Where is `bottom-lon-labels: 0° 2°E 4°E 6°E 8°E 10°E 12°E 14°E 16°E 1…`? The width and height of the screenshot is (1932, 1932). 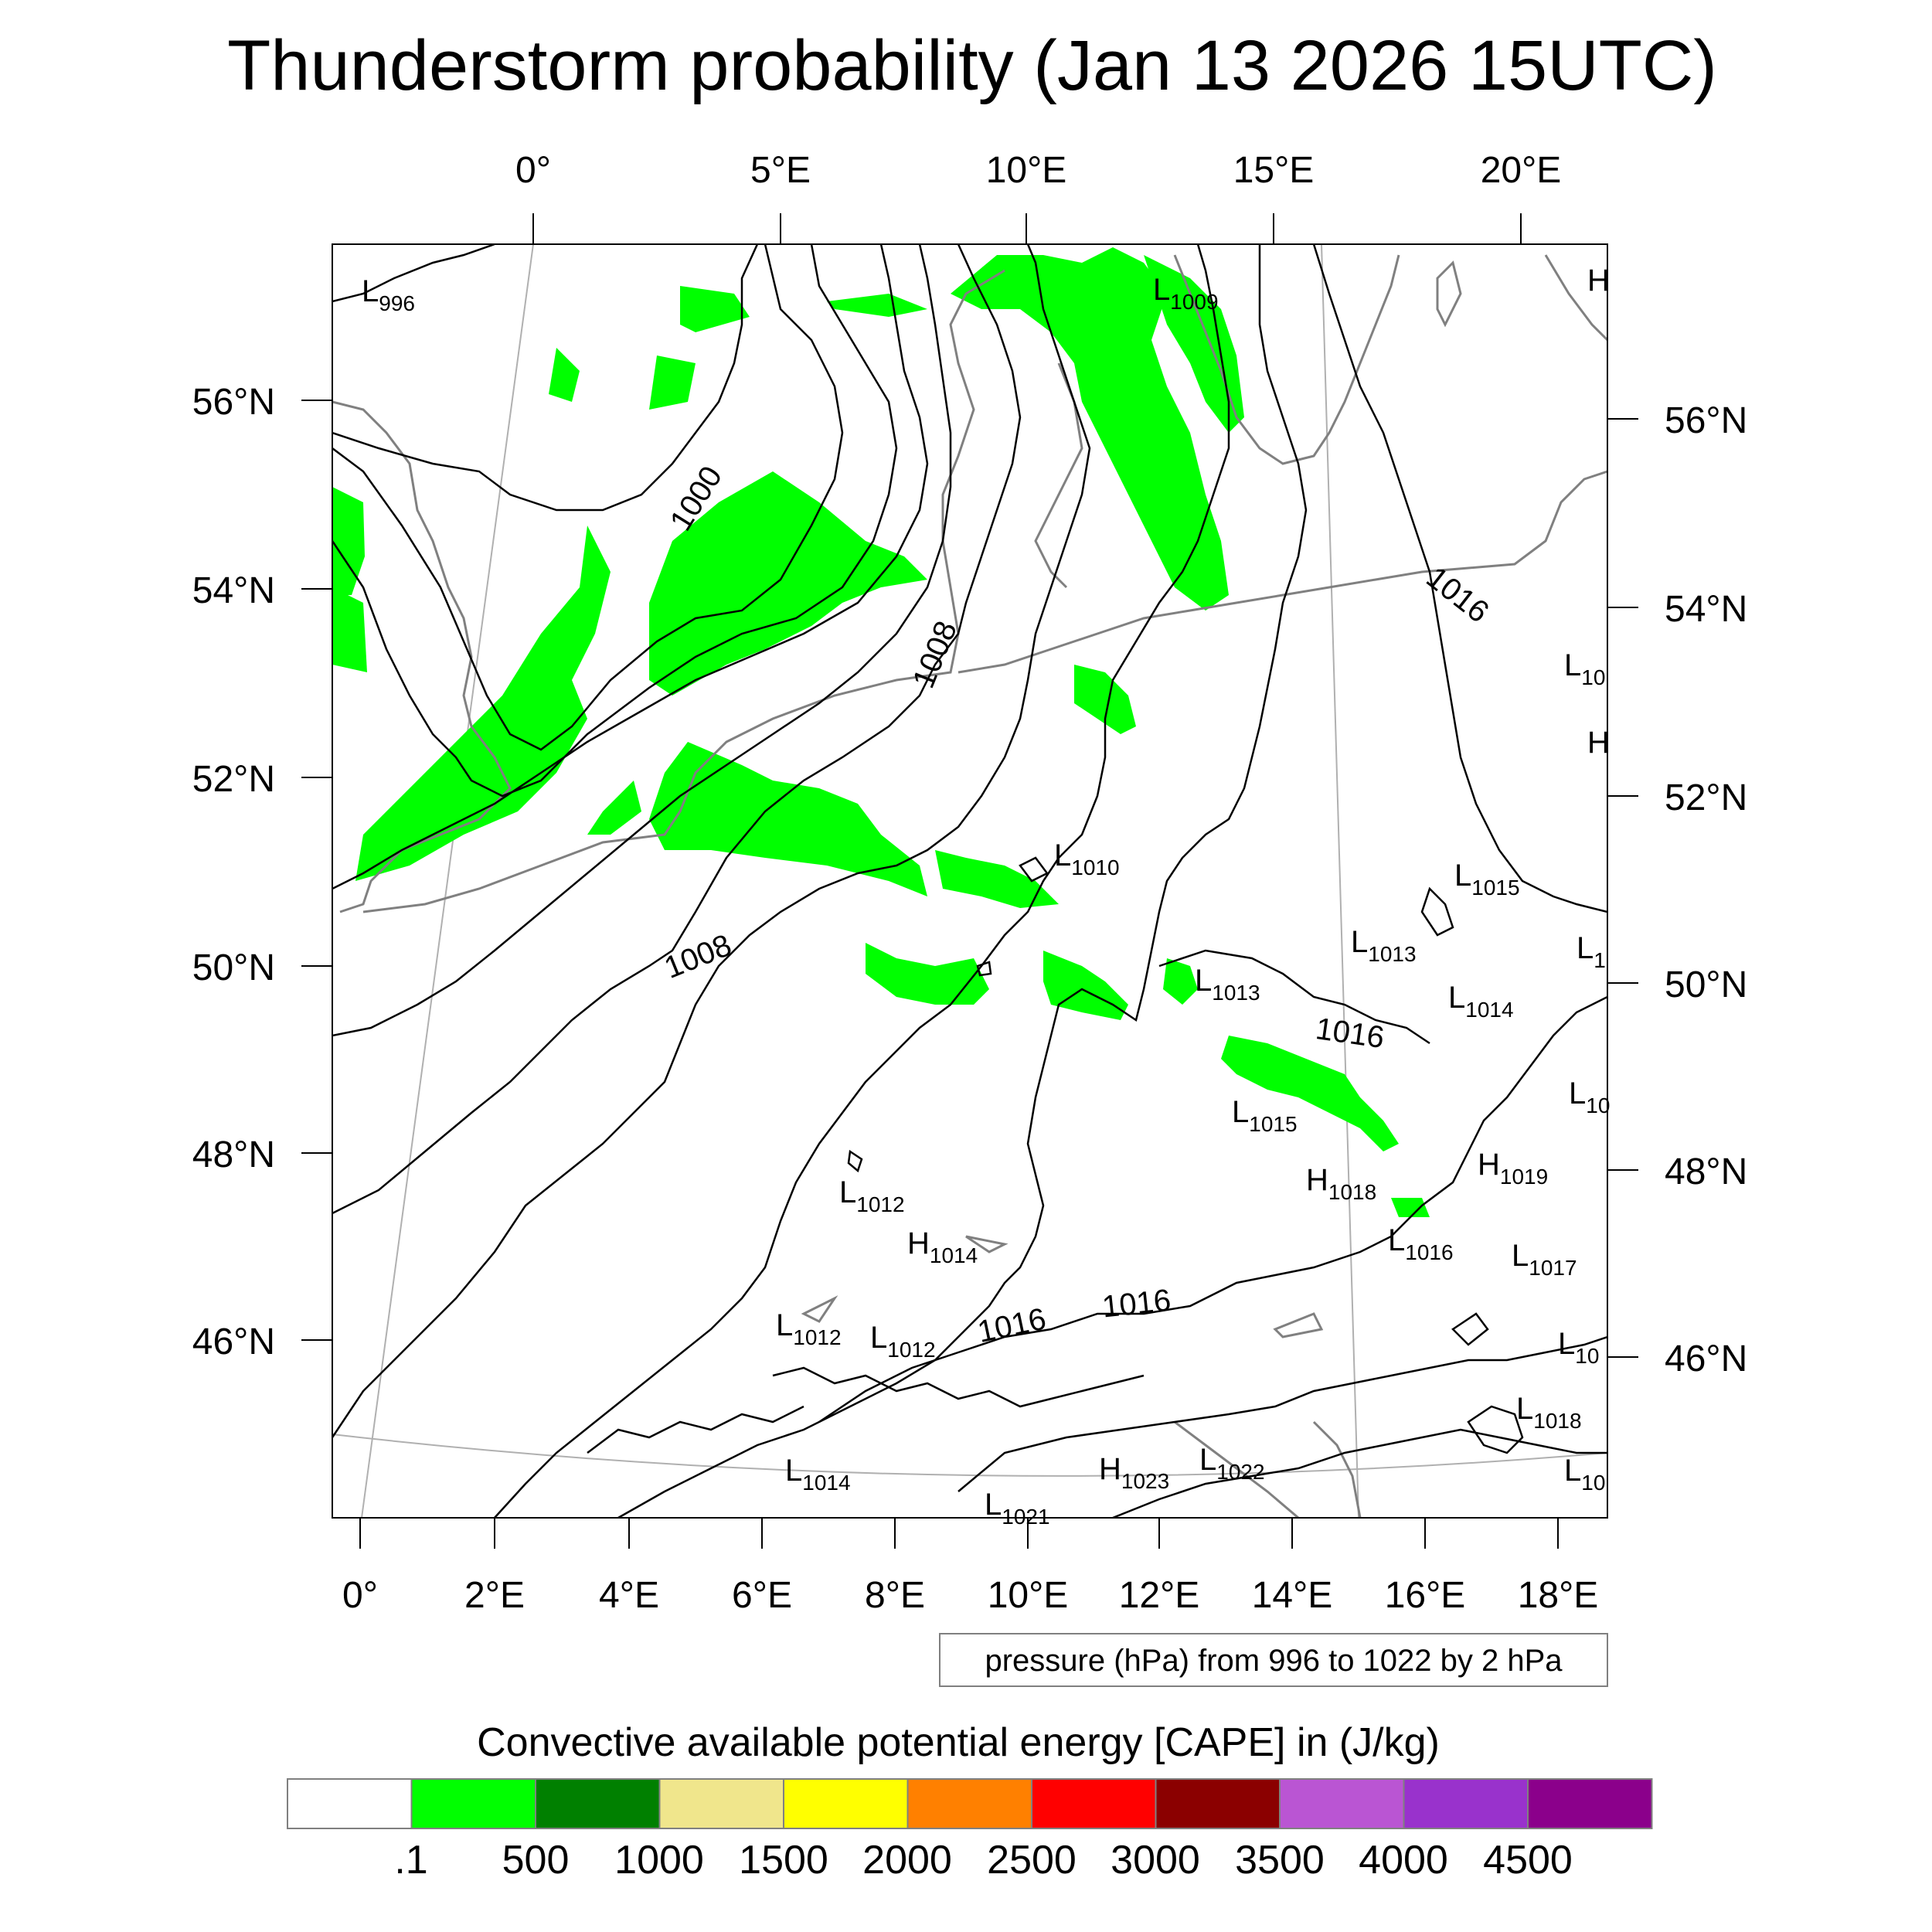 bottom-lon-labels: 0° 2°E 4°E 6°E 8°E 10°E 12°E 14°E 16°E 1… is located at coordinates (970, 1596).